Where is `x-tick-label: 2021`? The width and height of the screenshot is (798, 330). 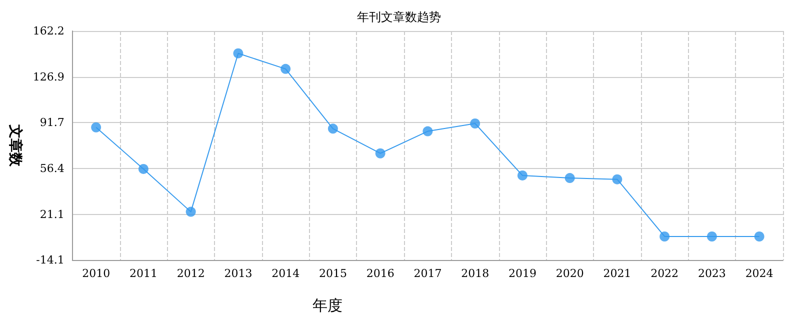 x-tick-label: 2021 is located at coordinates (617, 273).